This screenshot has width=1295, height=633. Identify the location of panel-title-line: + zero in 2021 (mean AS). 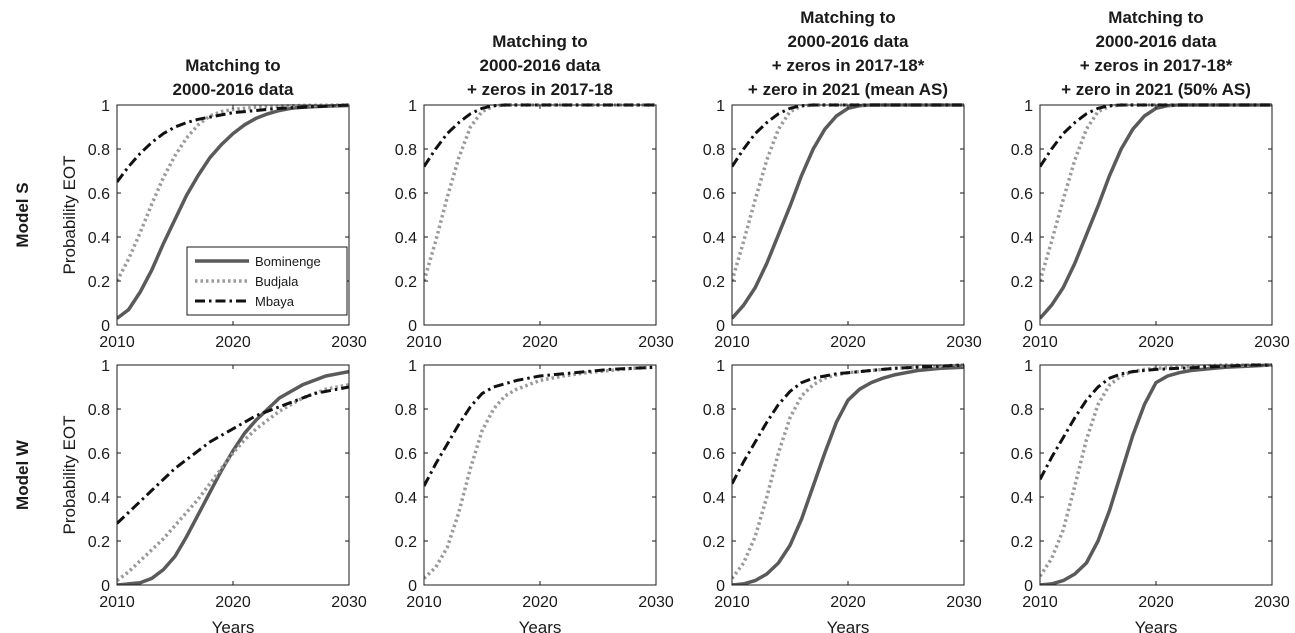
(848, 89).